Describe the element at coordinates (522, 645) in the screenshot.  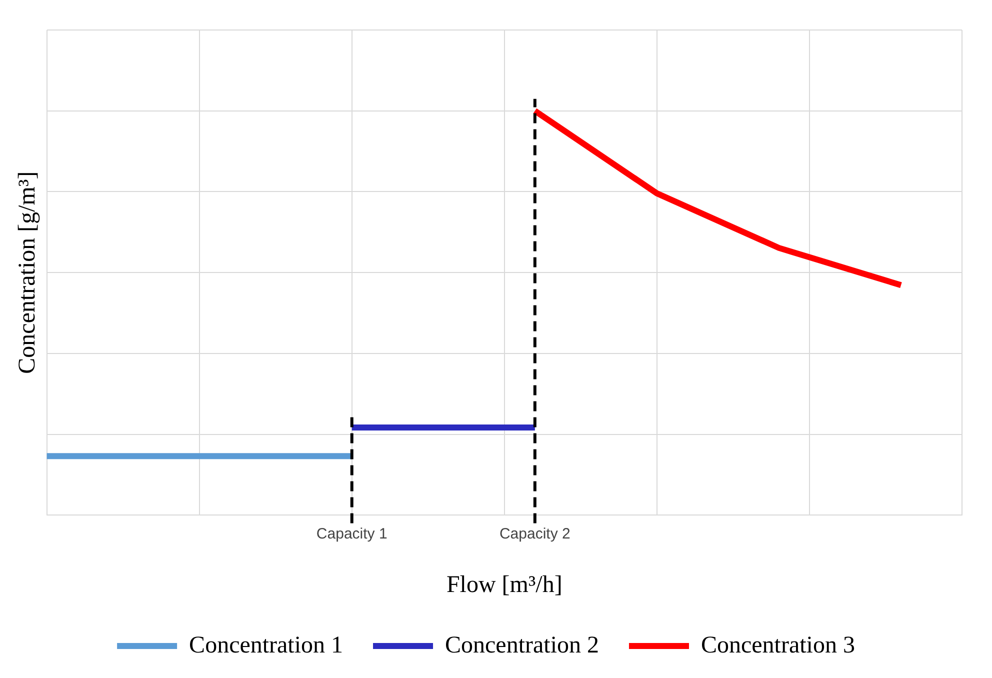
I see `legend-label: Concentration 2` at that location.